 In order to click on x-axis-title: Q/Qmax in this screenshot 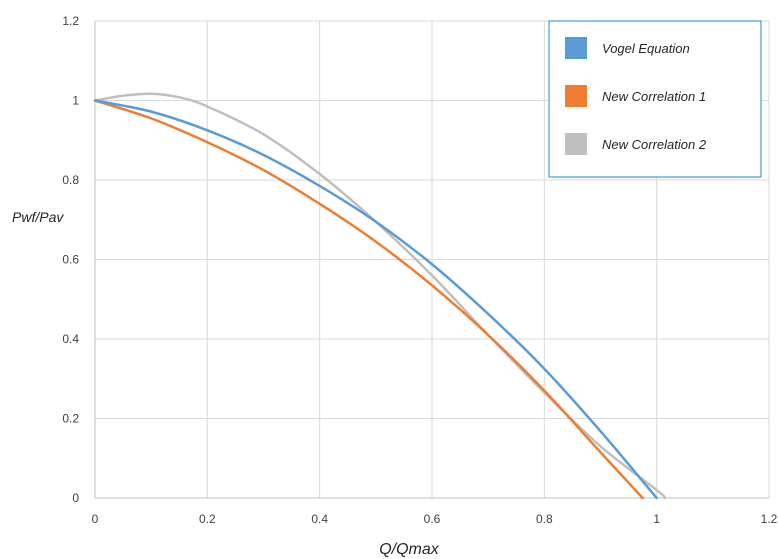, I will do `click(409, 549)`.